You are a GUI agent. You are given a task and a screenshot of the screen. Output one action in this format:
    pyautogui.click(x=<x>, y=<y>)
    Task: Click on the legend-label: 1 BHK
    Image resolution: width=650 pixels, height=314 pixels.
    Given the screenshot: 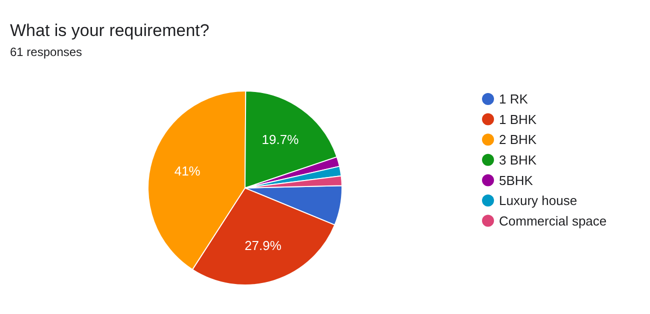 What is the action you would take?
    pyautogui.click(x=518, y=119)
    